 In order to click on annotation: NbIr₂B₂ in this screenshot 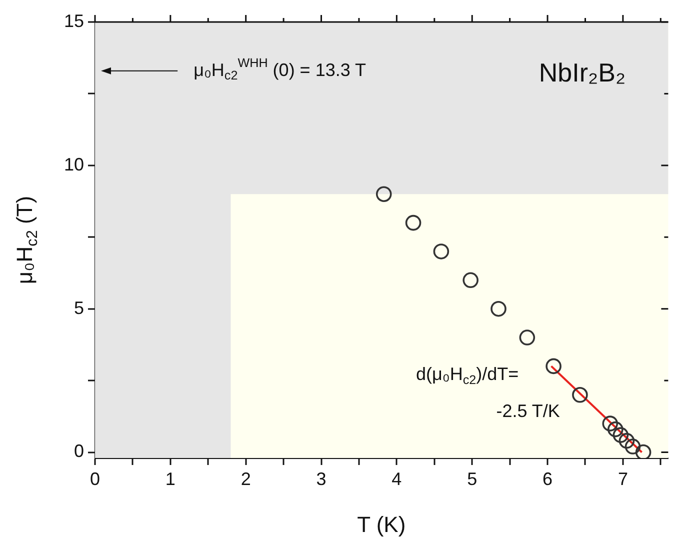, I will do `click(582, 72)`.